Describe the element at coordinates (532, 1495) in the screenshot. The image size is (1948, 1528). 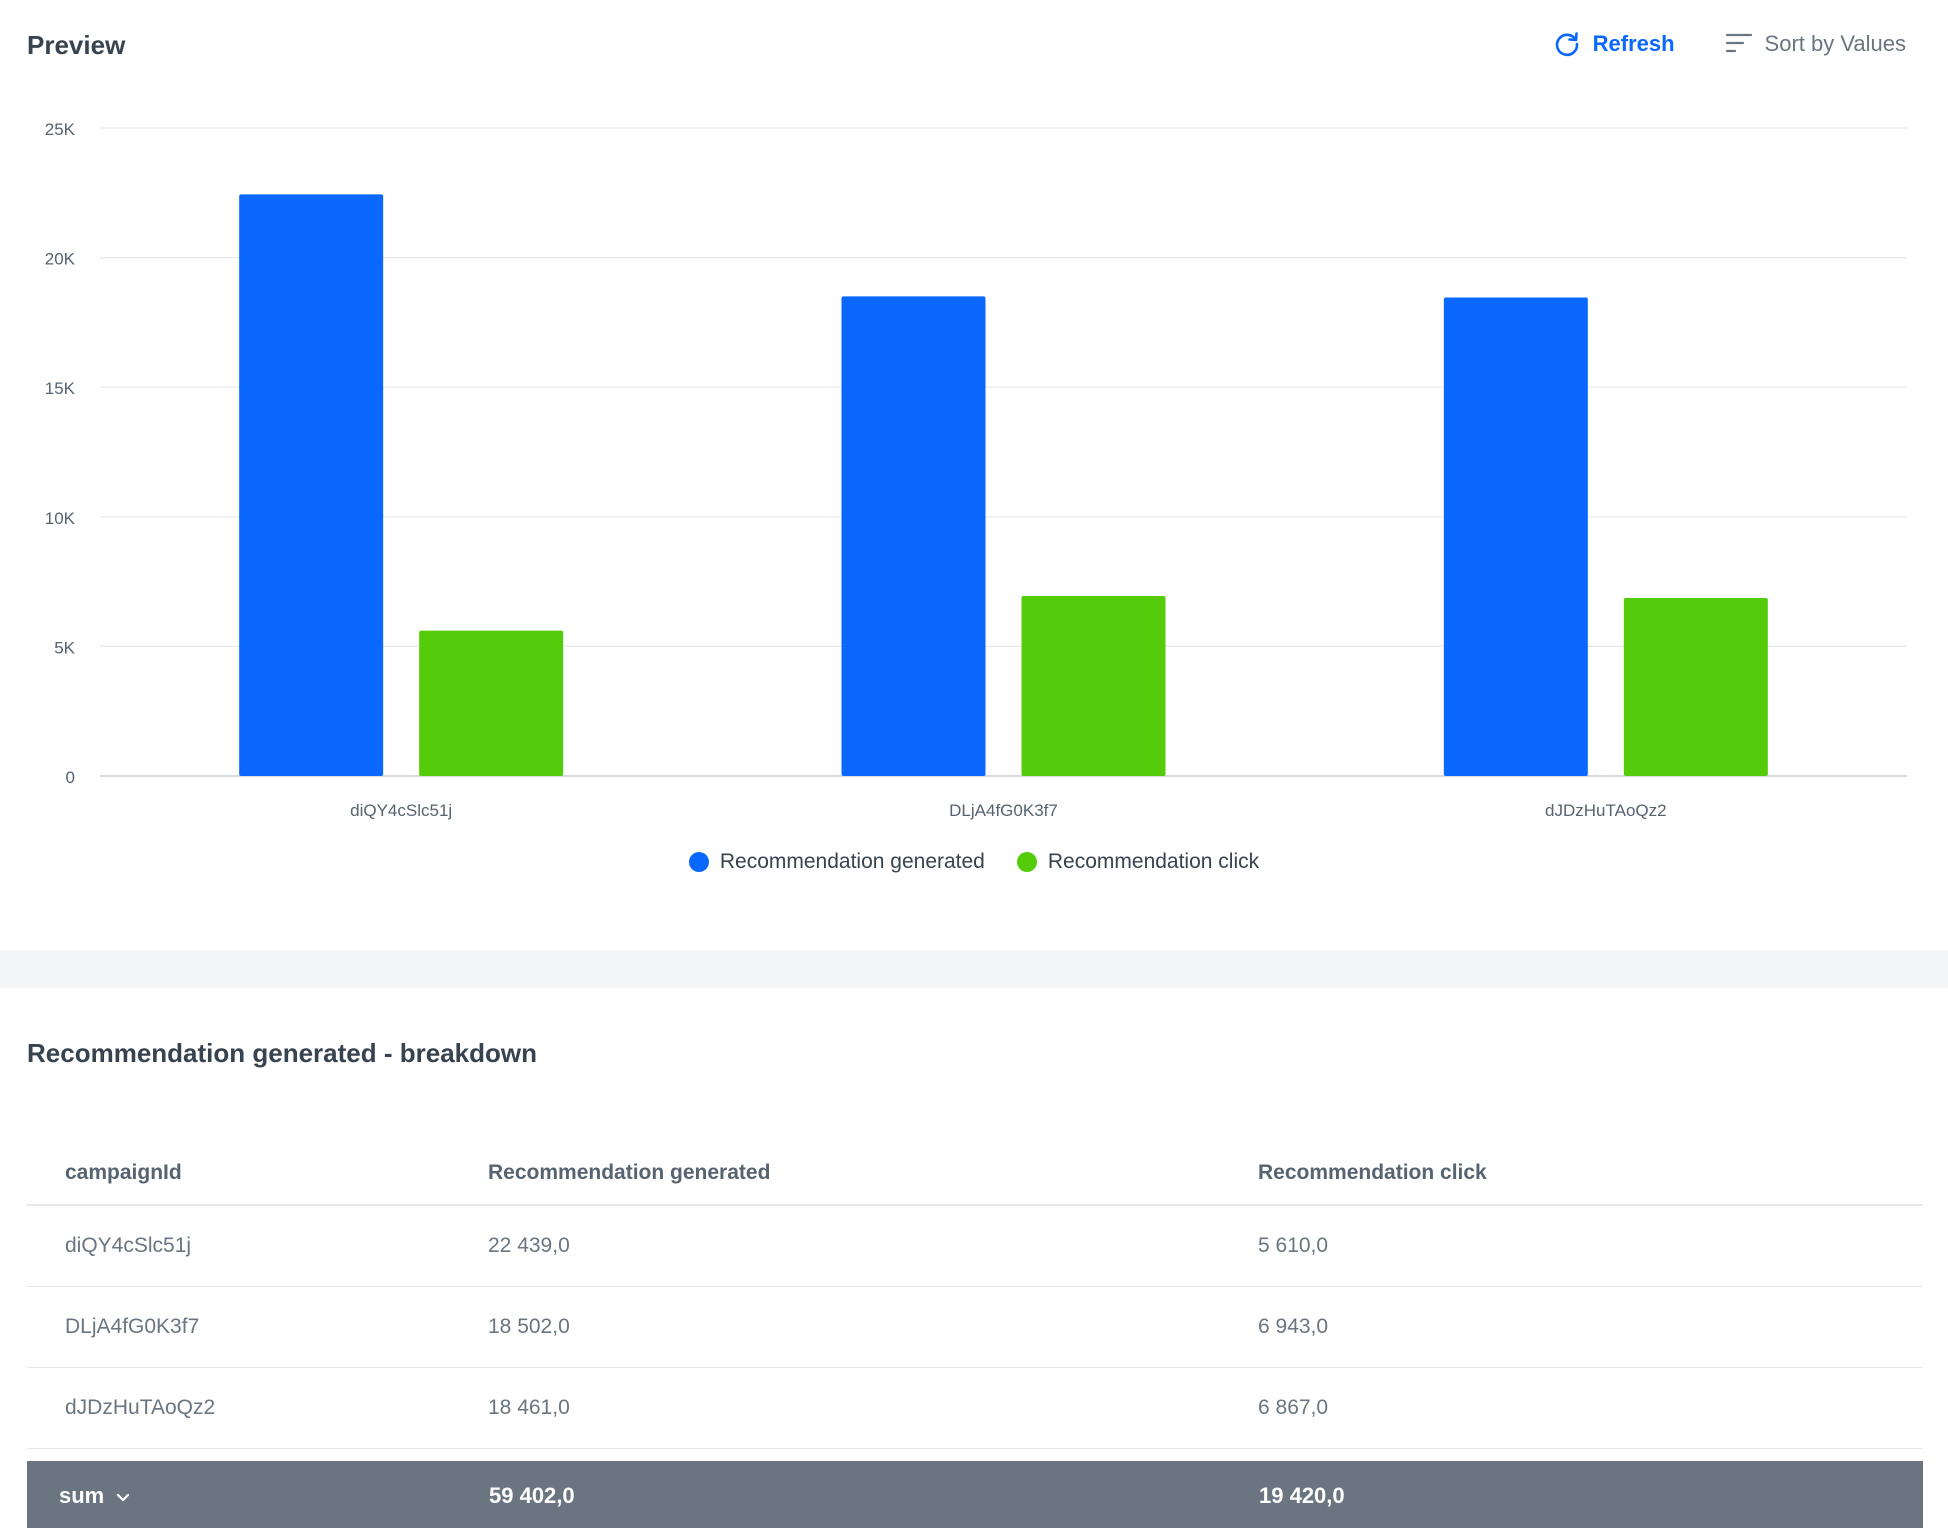
I see `sum-generated: 59 402,0` at that location.